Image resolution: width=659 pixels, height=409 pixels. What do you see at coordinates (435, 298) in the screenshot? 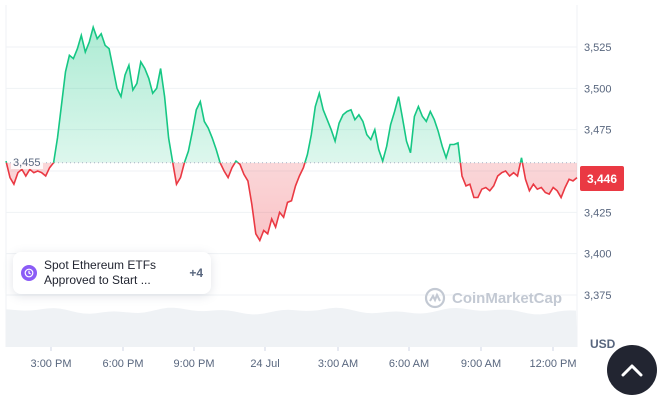
I see `coinmarketcap-logo-icon` at bounding box center [435, 298].